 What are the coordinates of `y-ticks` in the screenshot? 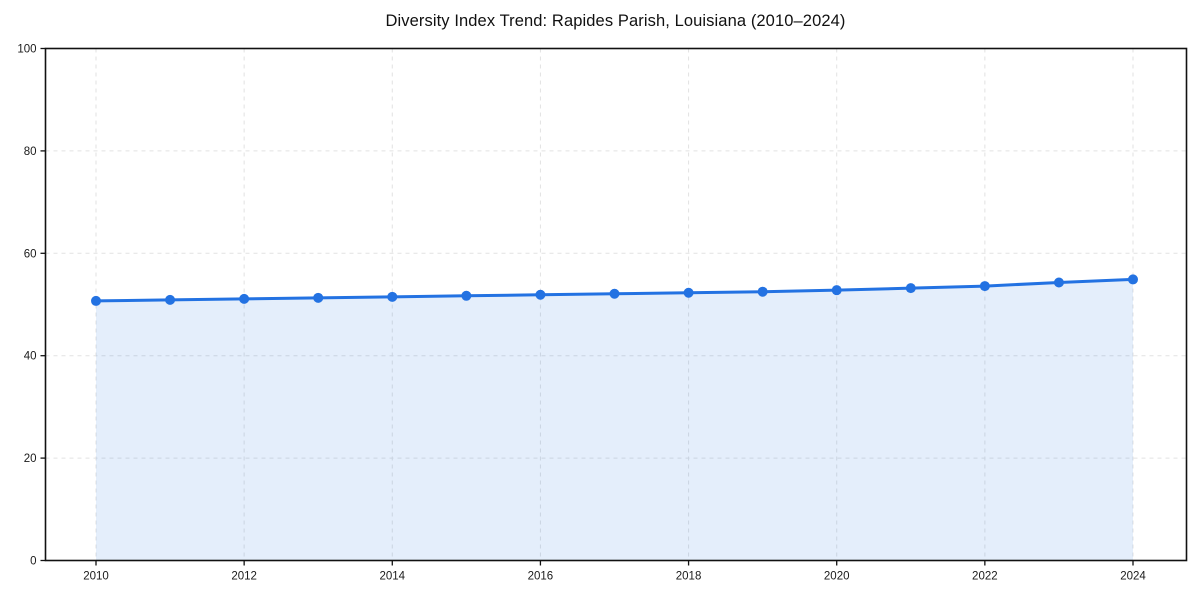 It's located at (43, 304).